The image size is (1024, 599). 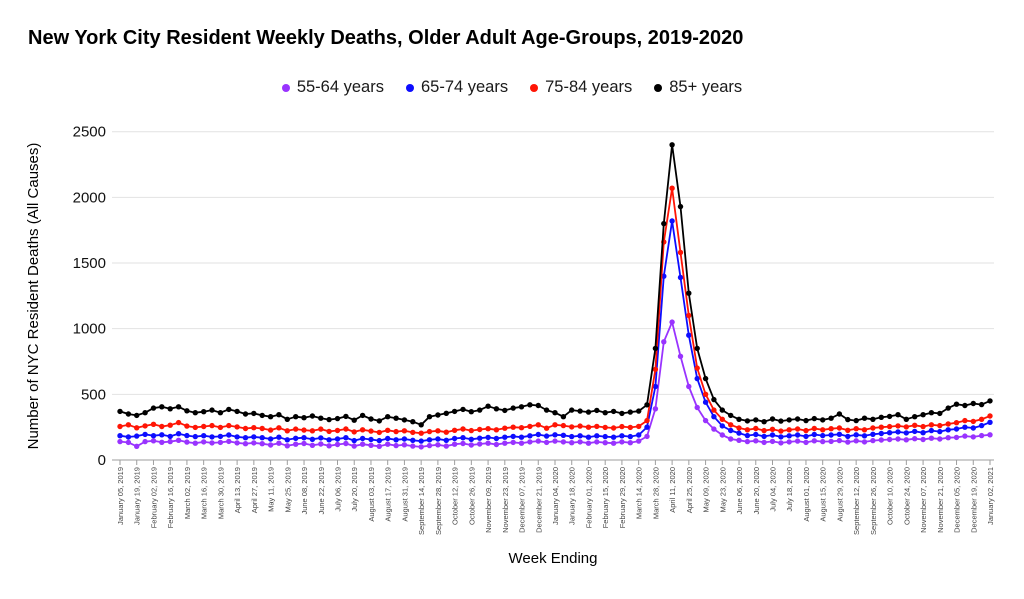 What do you see at coordinates (706, 489) in the screenshot?
I see `svg-text: May 09, 2020` at bounding box center [706, 489].